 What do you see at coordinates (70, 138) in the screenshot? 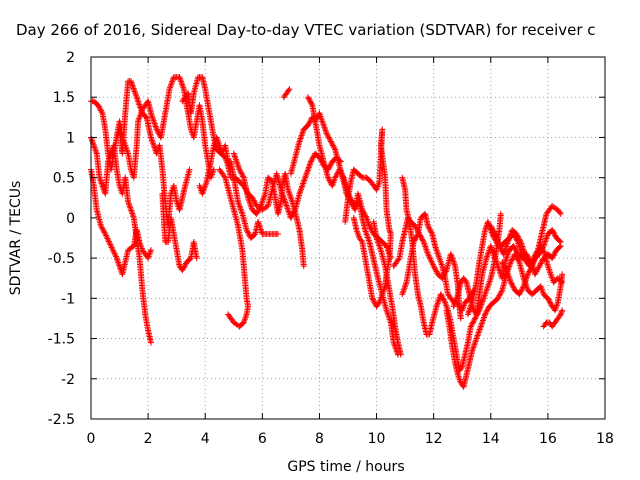
I see `y-tick-label: 1` at bounding box center [70, 138].